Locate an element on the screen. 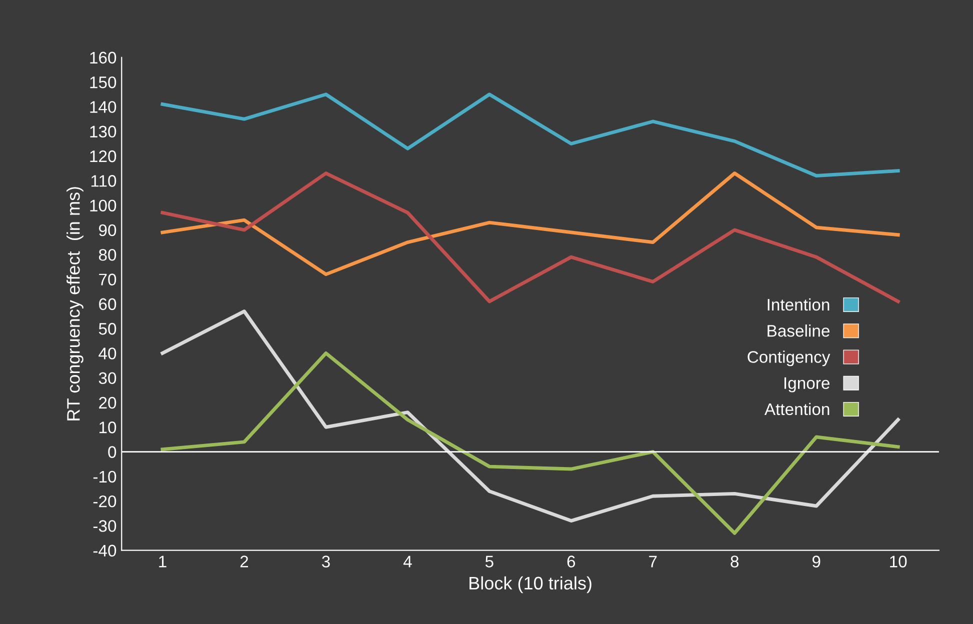  y-tick-label: 110 is located at coordinates (103, 181).